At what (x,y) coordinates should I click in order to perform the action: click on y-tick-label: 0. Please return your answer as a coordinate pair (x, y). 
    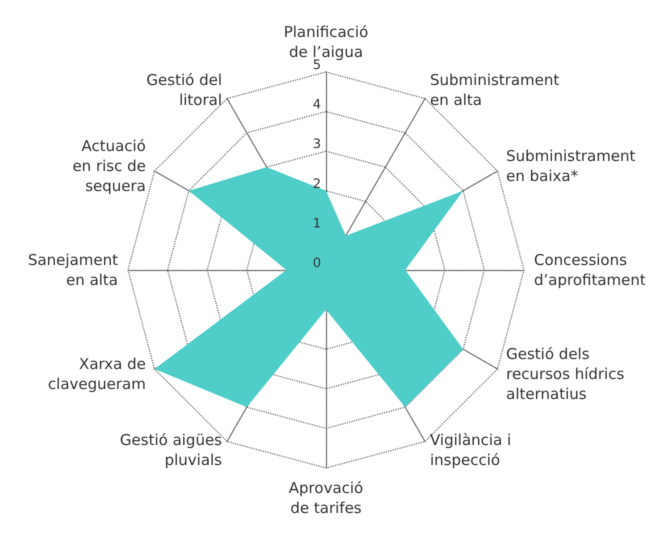
    Looking at the image, I should click on (316, 263).